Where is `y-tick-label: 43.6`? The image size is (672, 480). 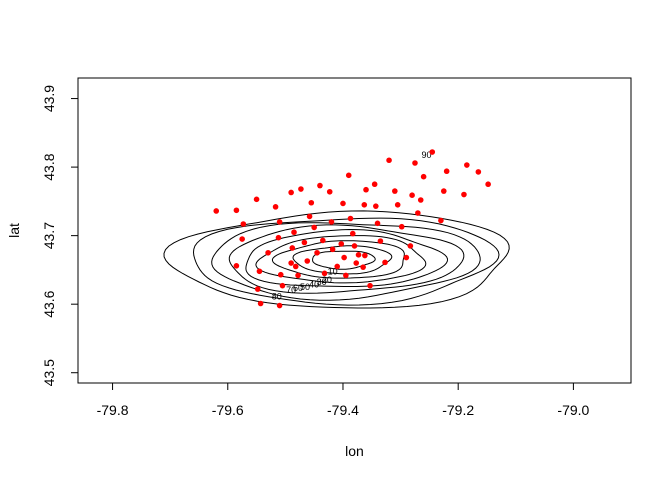 y-tick-label: 43.6 is located at coordinates (49, 303).